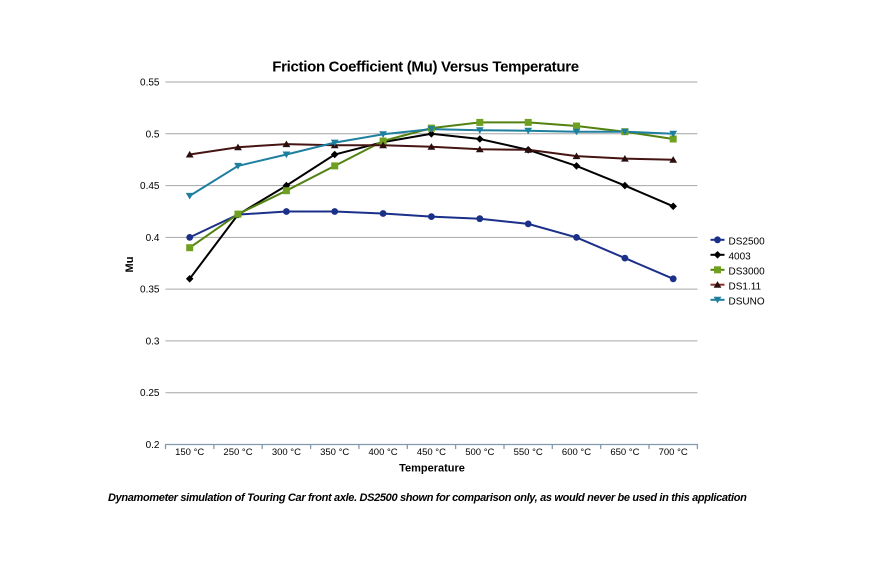 The image size is (877, 573). What do you see at coordinates (237, 452) in the screenshot?
I see `svg-text: 250 °C` at bounding box center [237, 452].